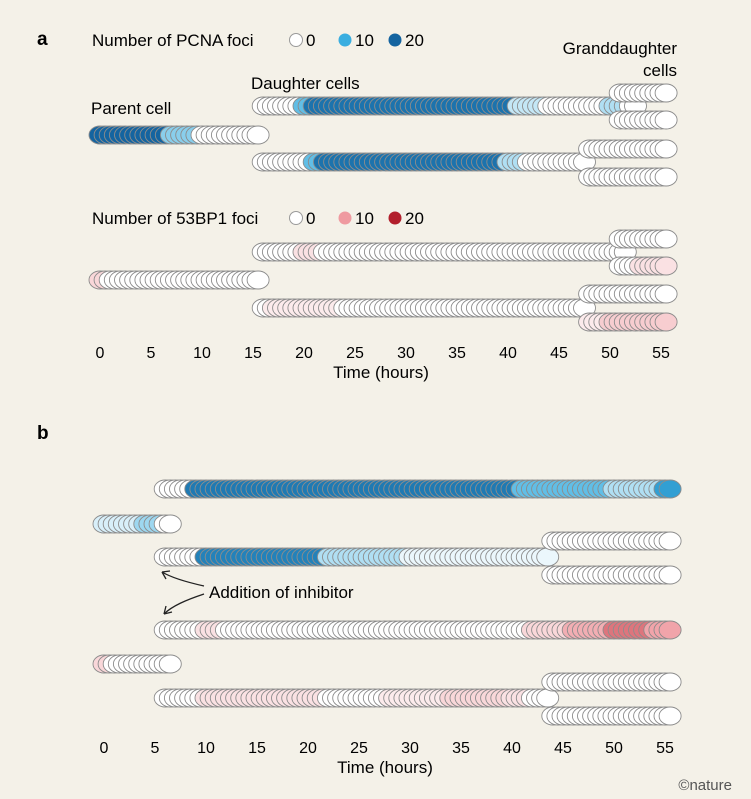 The height and width of the screenshot is (799, 751). I want to click on track-a-pcna-parent, so click(179, 135).